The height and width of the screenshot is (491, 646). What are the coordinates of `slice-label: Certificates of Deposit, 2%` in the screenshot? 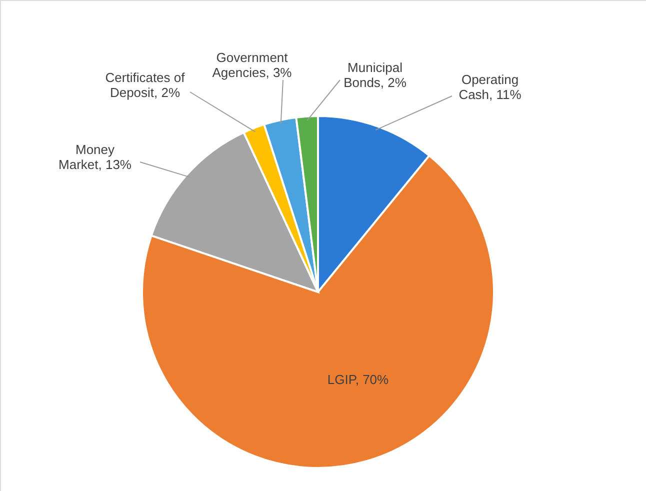 It's located at (145, 85).